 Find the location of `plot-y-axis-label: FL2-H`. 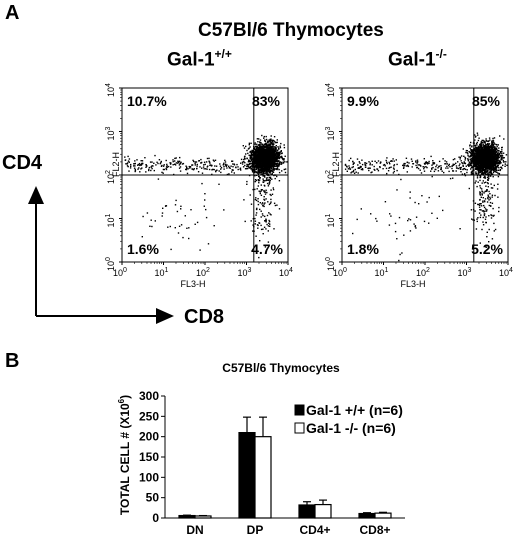

plot-y-axis-label: FL2-H is located at coordinates (116, 164).